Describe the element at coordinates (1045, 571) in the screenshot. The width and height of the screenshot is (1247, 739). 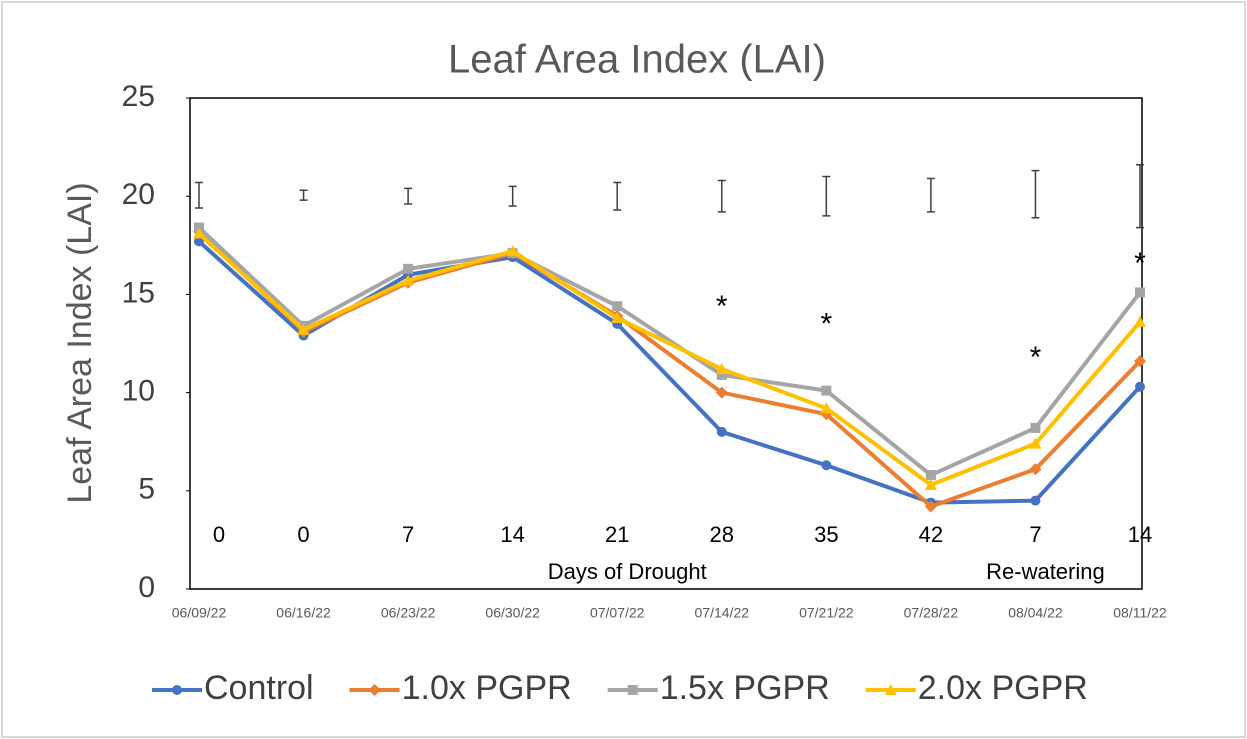
I see `phase-label: Re-watering` at that location.